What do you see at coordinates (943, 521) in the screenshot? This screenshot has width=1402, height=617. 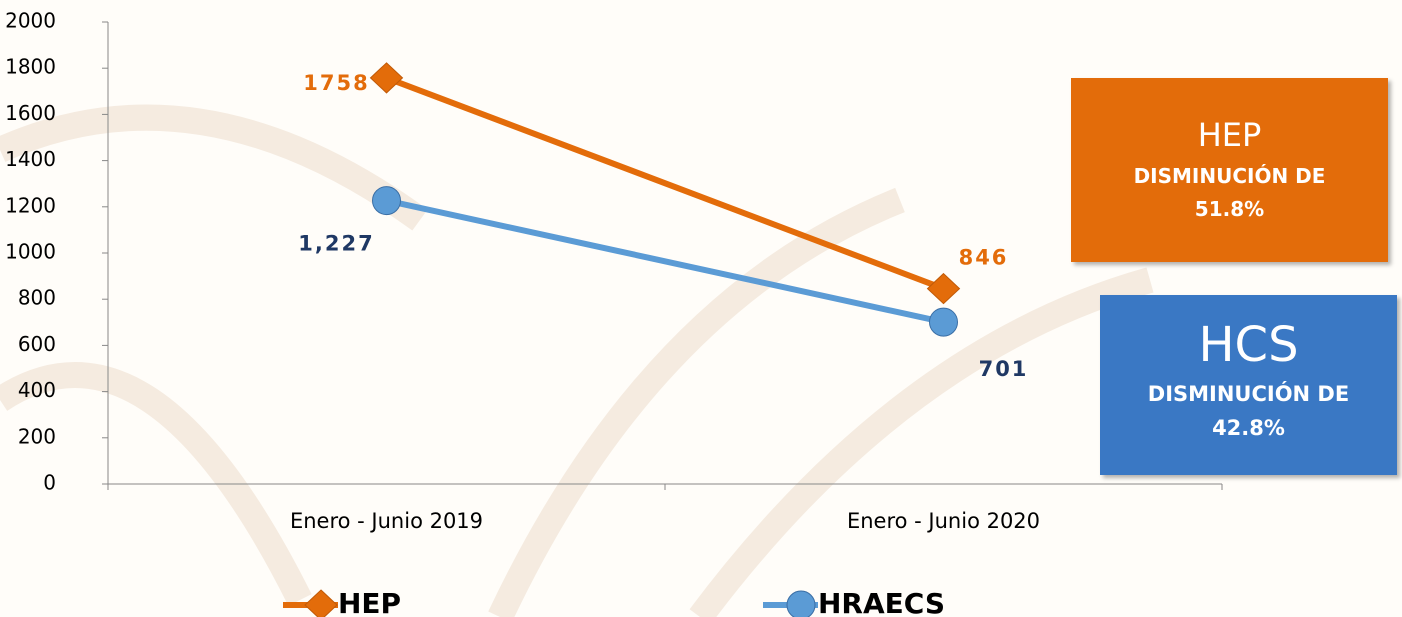 I see `x-tick-label: Enero - Junio 2020` at bounding box center [943, 521].